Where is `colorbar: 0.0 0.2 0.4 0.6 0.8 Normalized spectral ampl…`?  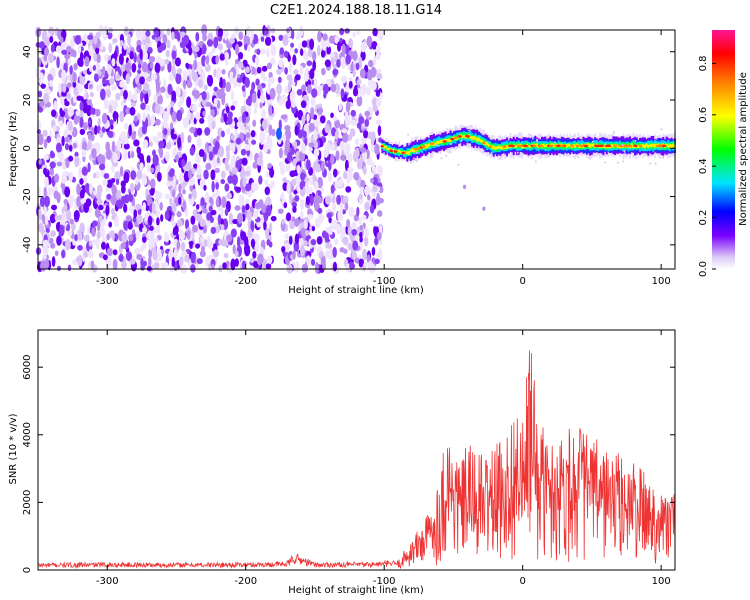
colorbar: 0.0 0.2 0.4 0.6 0.8 Normalized spectral ampl… is located at coordinates (723, 153).